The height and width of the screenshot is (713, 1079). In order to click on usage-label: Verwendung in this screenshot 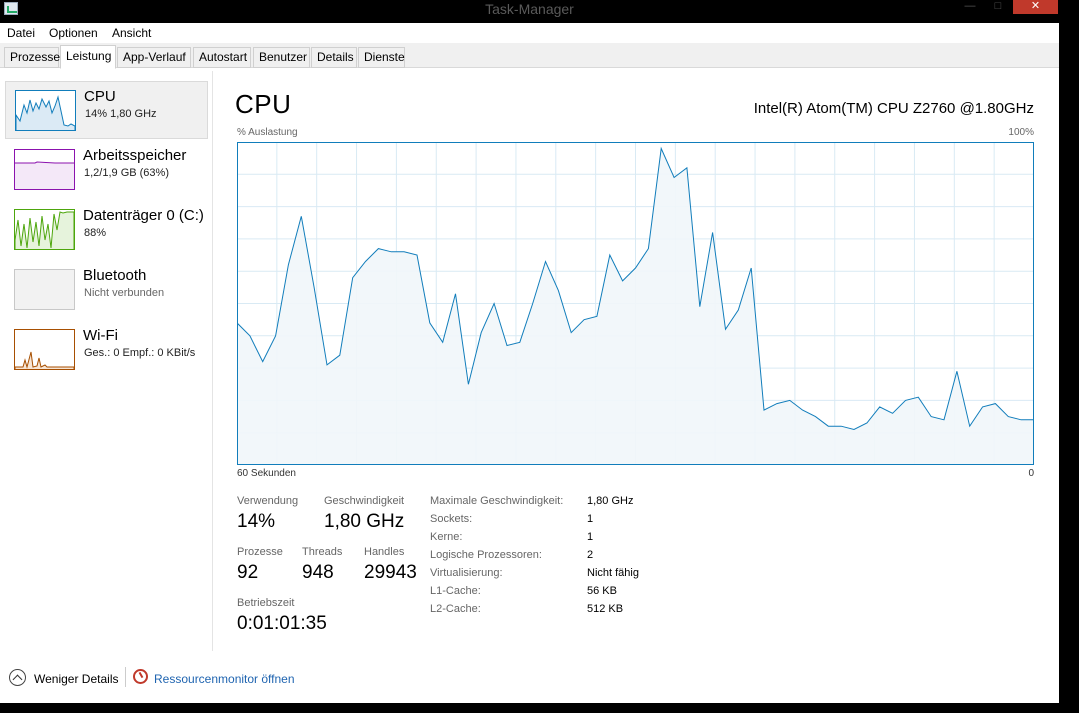, I will do `click(268, 501)`.